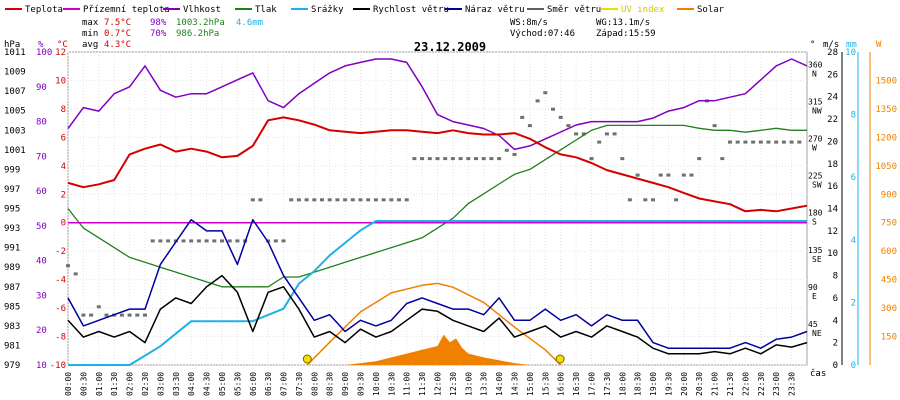 Image resolution: width=900 pixels, height=400 pixels. I want to click on dir-tick-name: NW, so click(817, 111).